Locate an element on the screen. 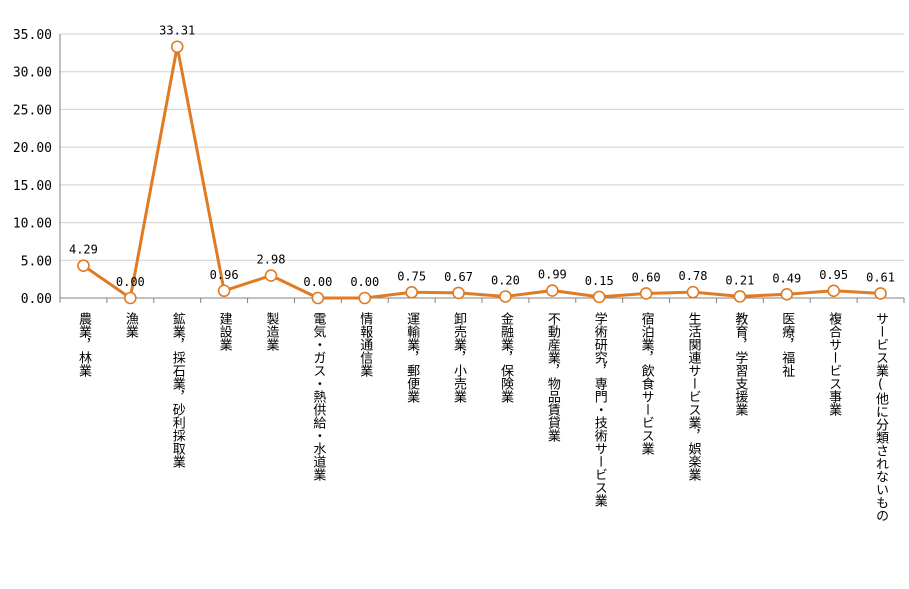 This screenshot has height=589, width=909. data-label: 0.21 is located at coordinates (739, 280).